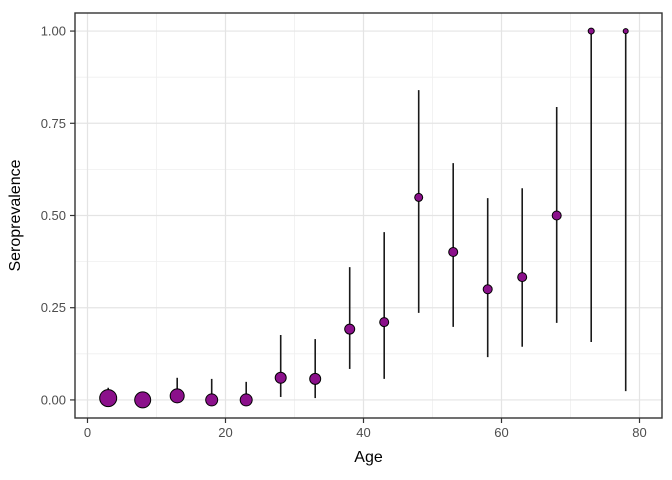  Describe the element at coordinates (53, 307) in the screenshot. I see `y-axis-tick-label: 0.25` at that location.